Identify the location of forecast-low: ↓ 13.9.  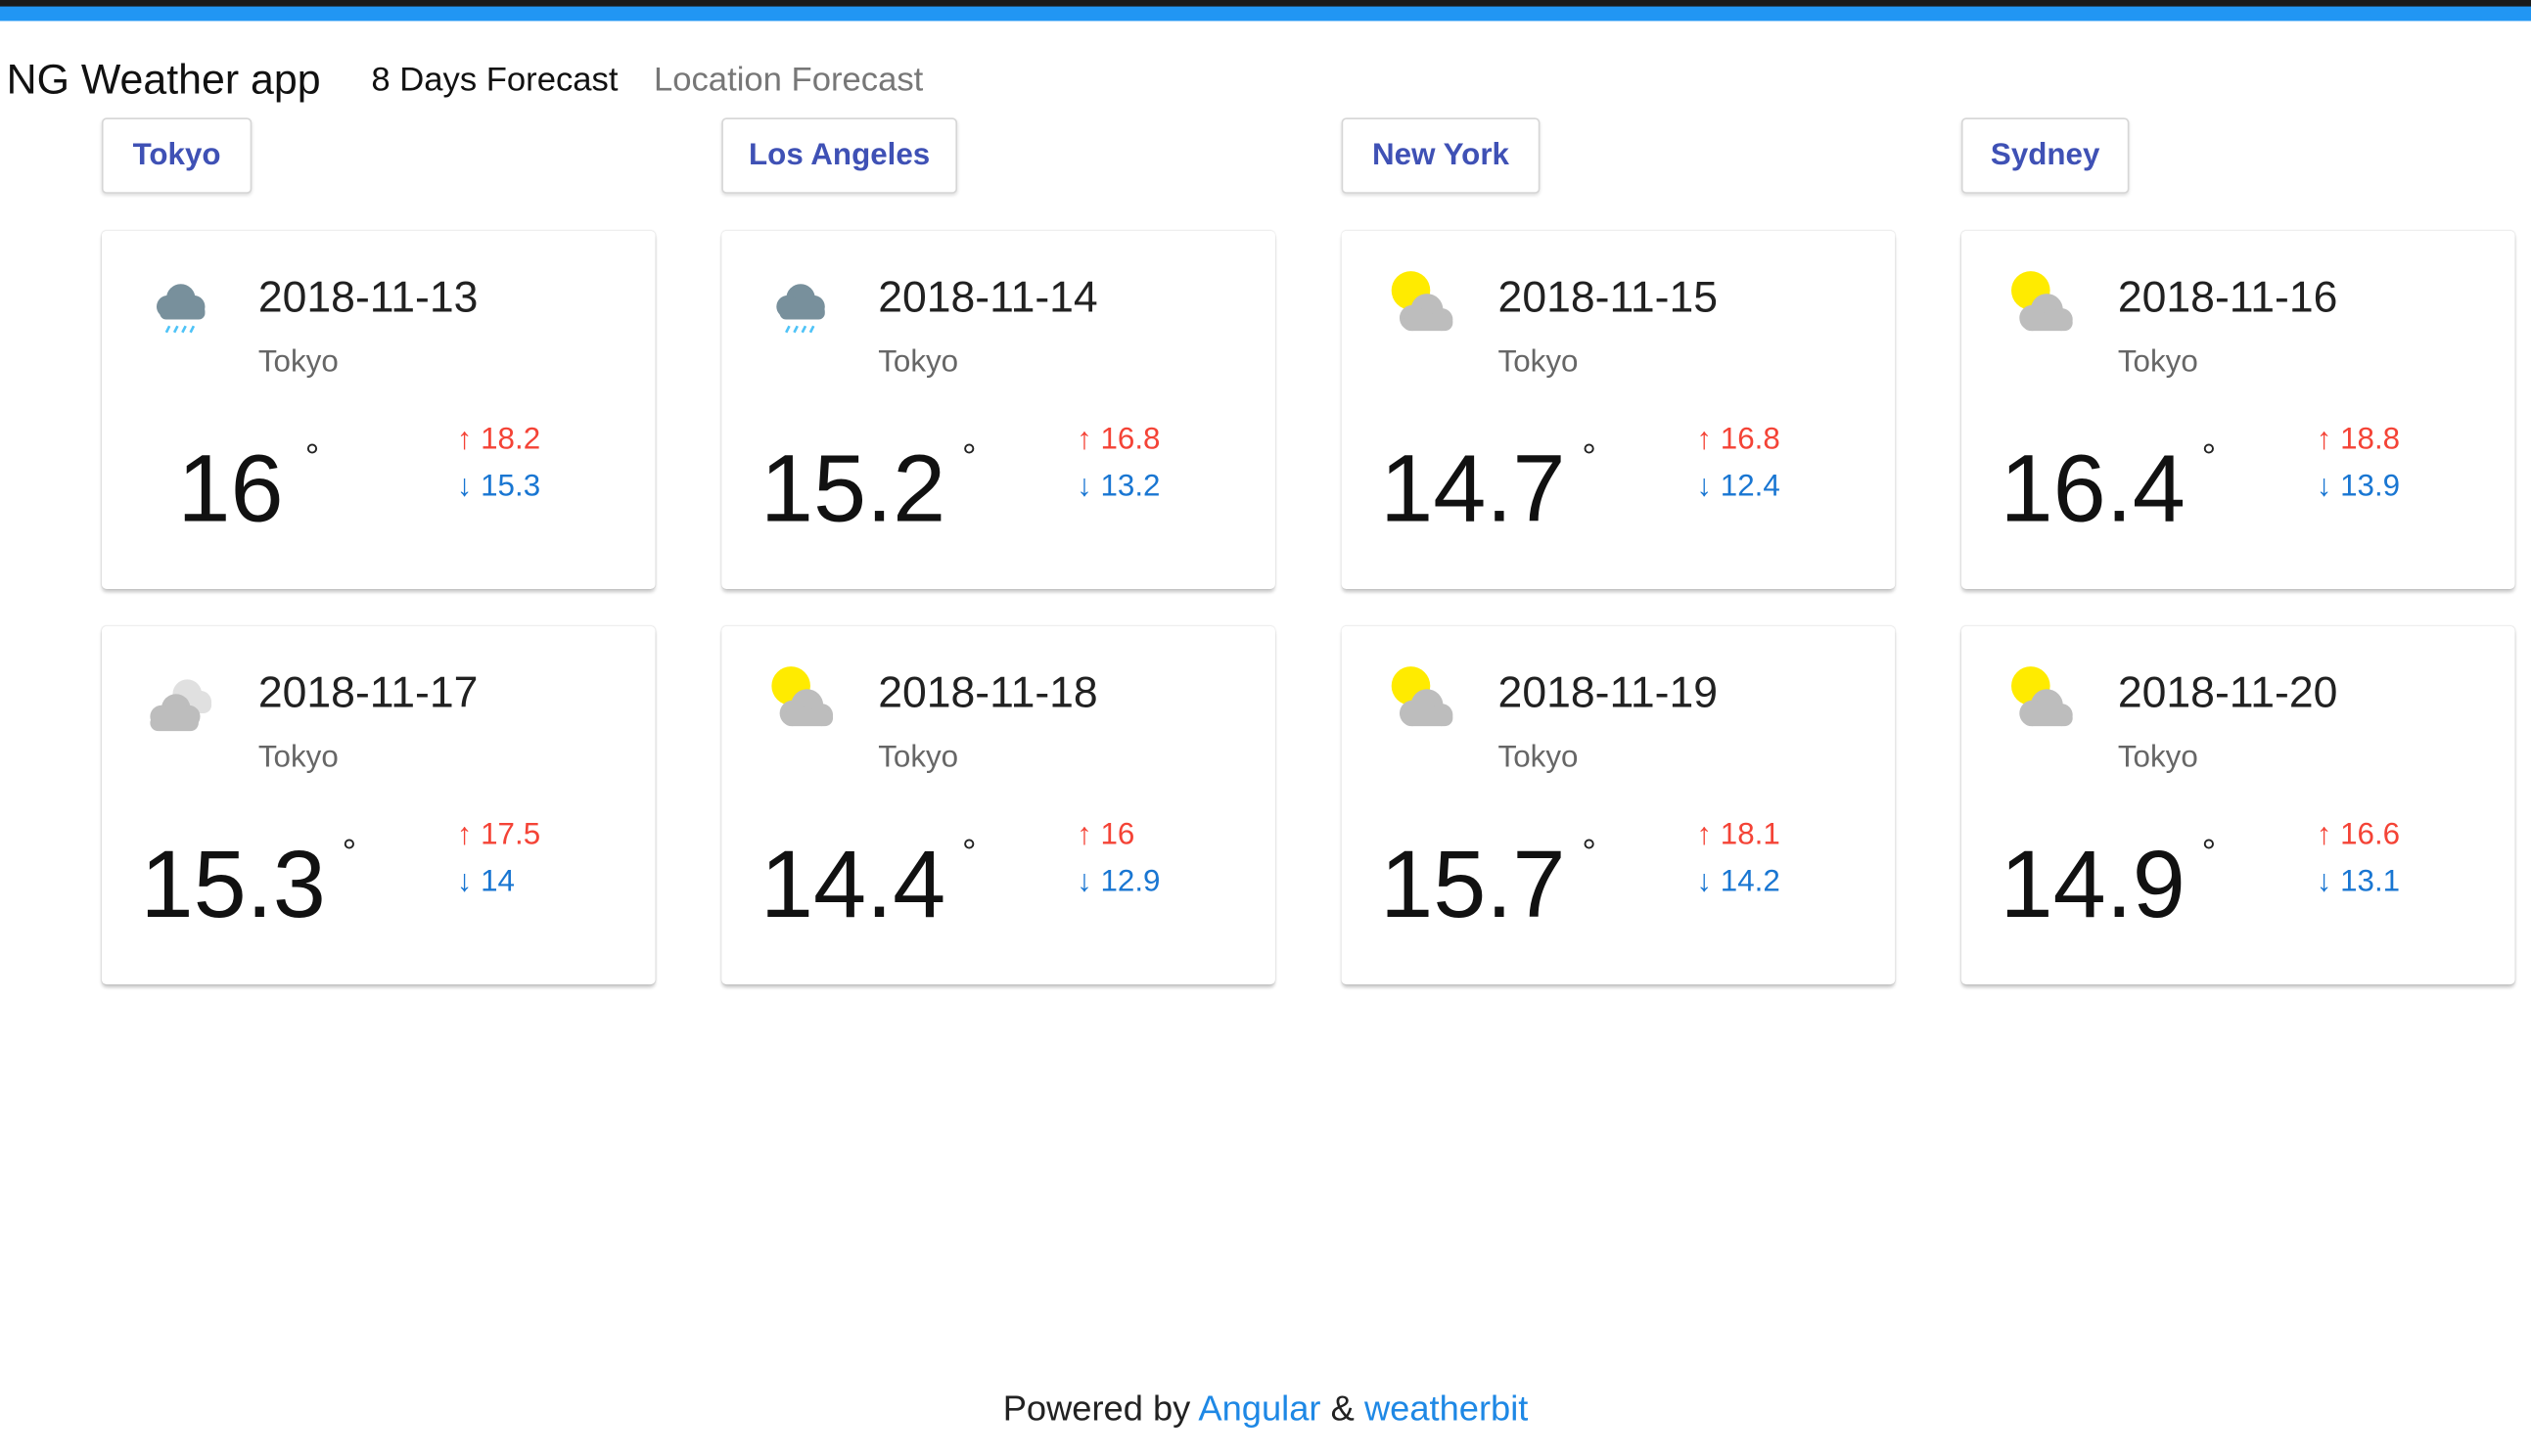
(2358, 486).